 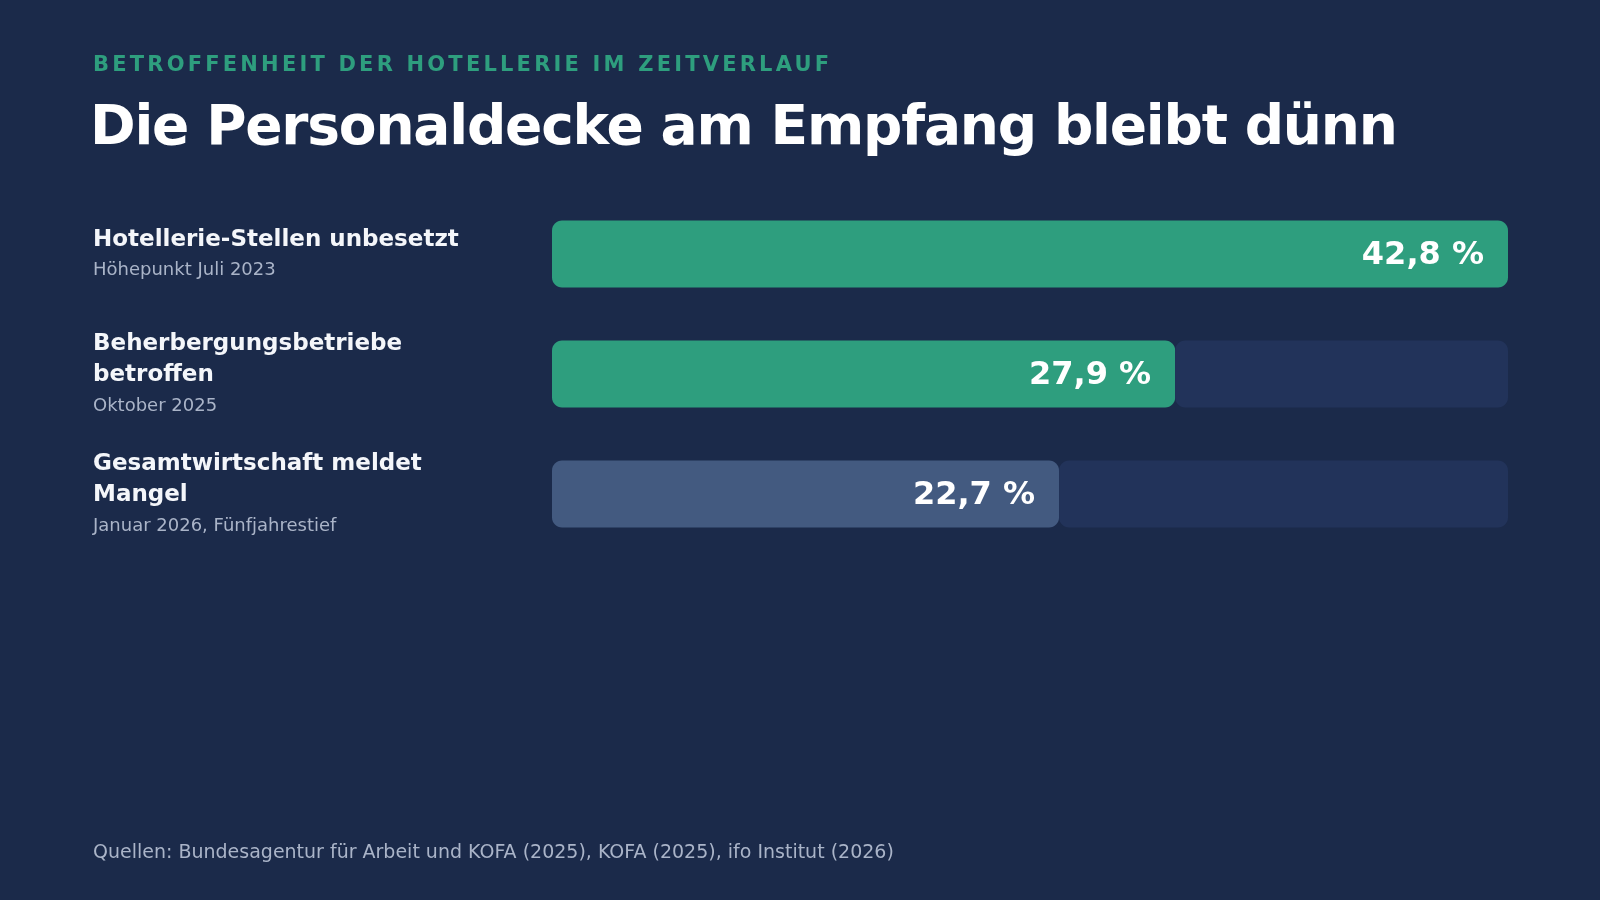 I want to click on text: Oktober 2025, so click(x=155, y=404).